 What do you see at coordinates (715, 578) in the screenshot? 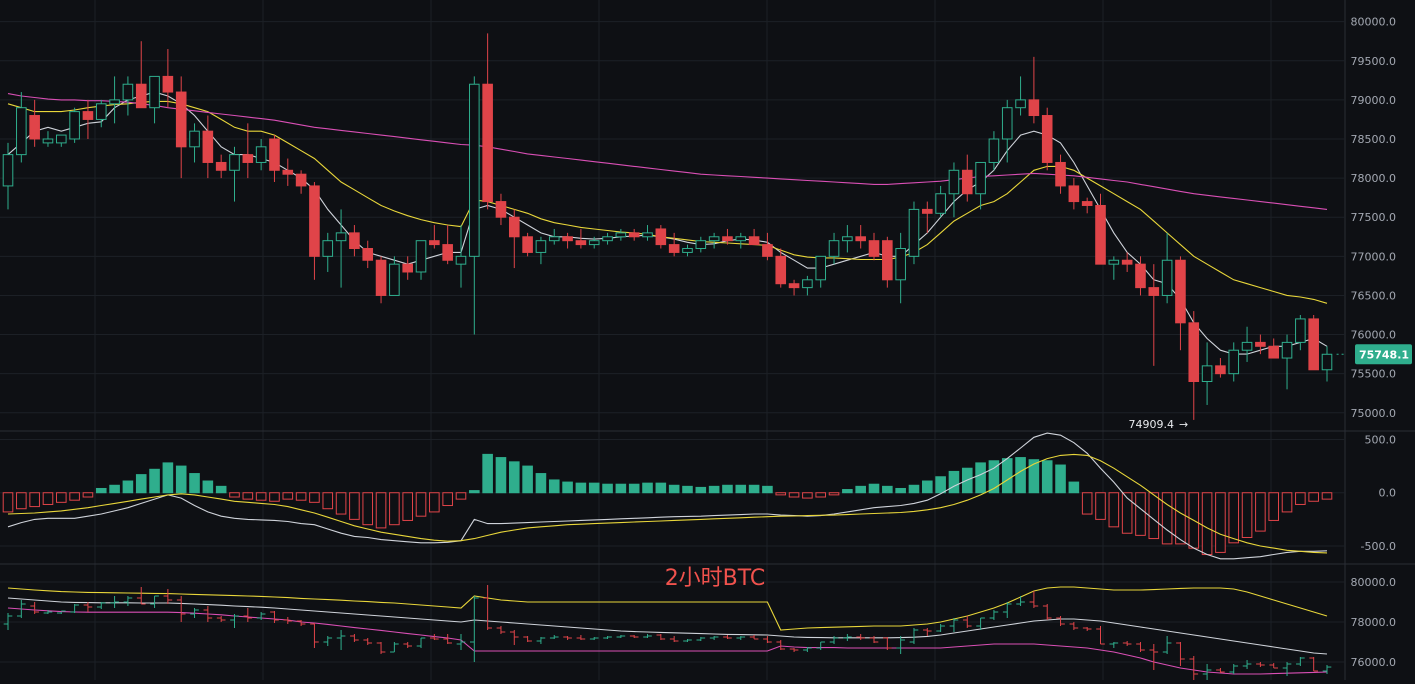
I see `chart-watermark: 2小时BTC` at bounding box center [715, 578].